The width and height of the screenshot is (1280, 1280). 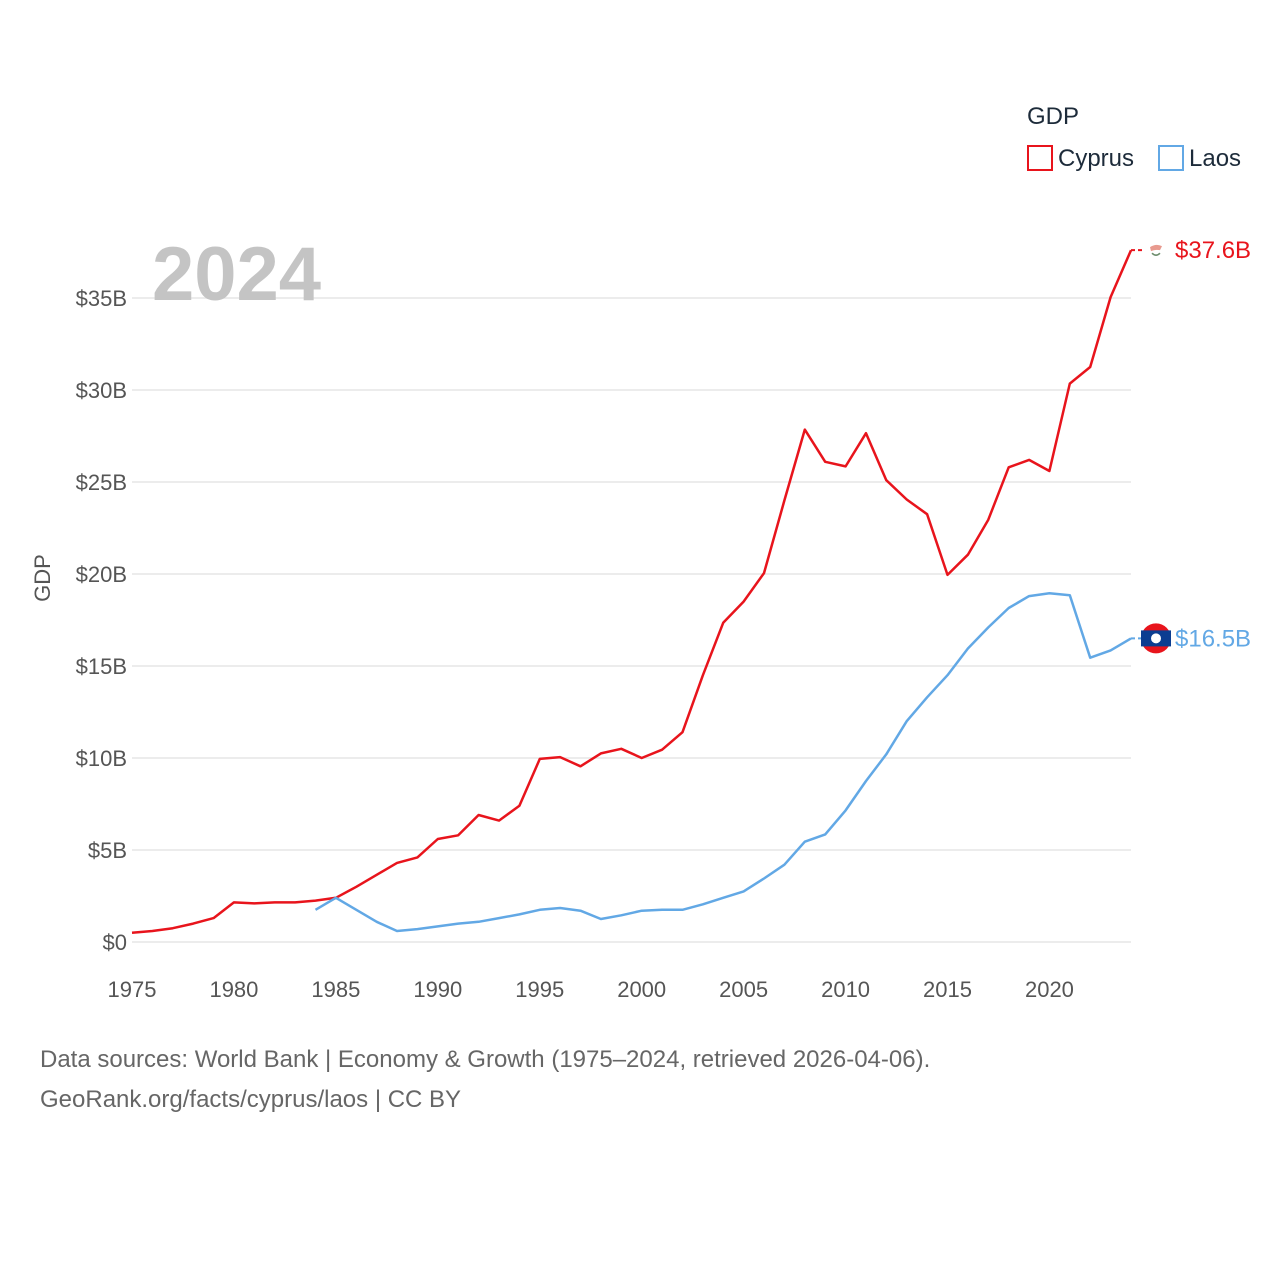 What do you see at coordinates (251, 1099) in the screenshot?
I see `footer-link: GeoRank.org/facts/cyprus/laos | CC BY` at bounding box center [251, 1099].